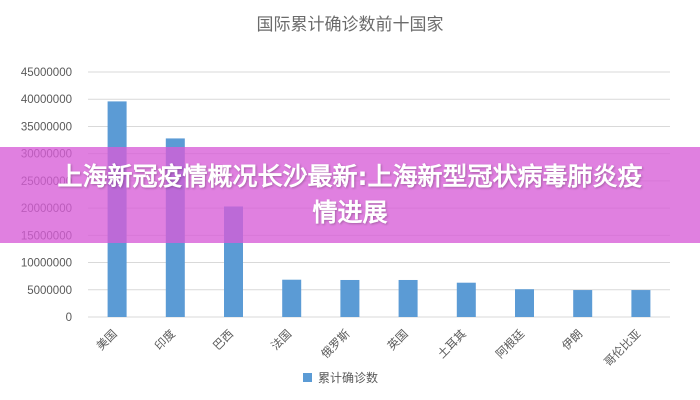  Describe the element at coordinates (572, 340) in the screenshot. I see `x-tick-label: 伊朗` at that location.